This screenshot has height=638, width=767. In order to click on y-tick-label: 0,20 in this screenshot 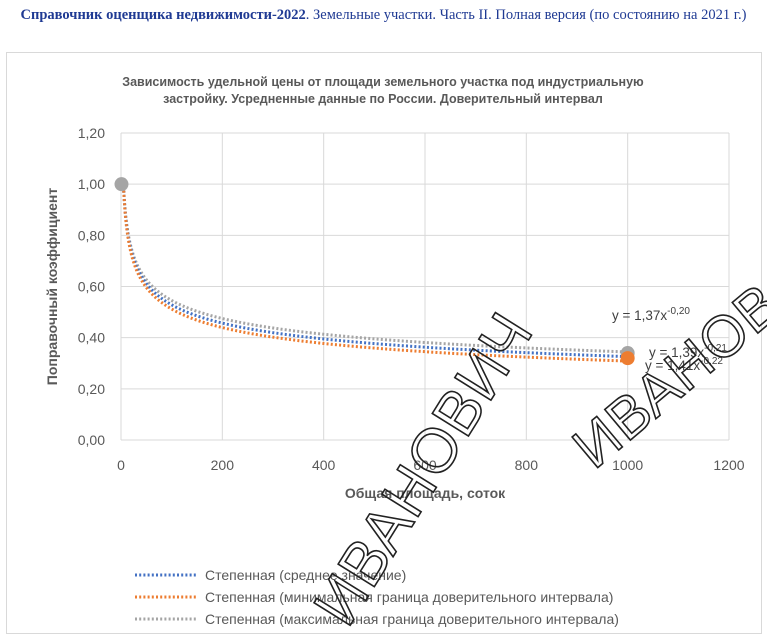, I will do `click(91, 389)`.